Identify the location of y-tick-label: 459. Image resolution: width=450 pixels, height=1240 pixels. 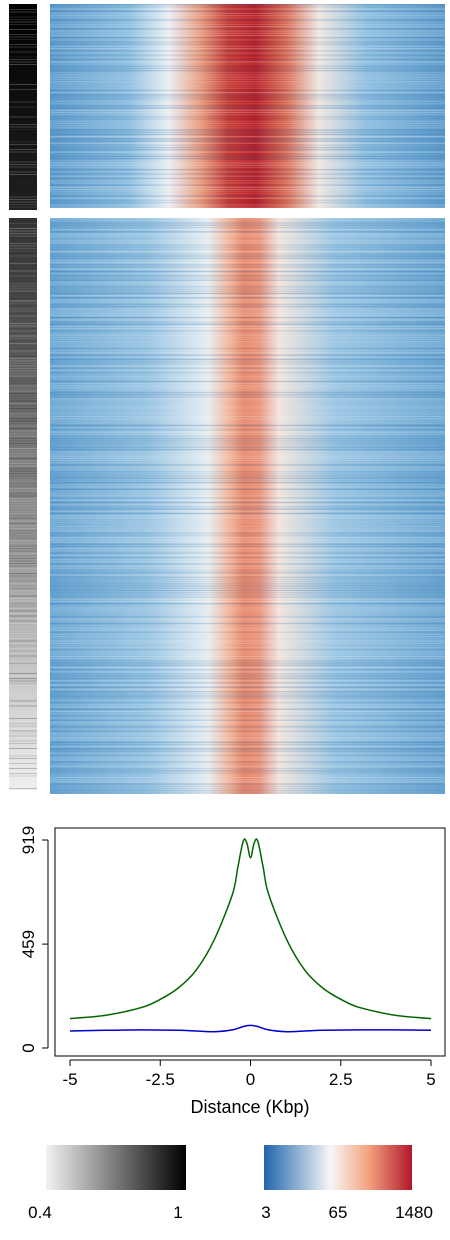
(28, 944).